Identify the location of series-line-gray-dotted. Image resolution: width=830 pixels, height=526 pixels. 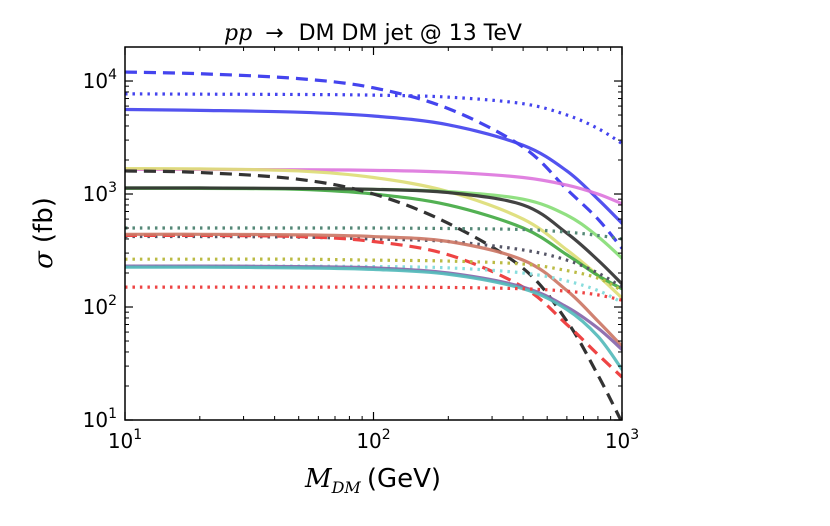
(373, 261).